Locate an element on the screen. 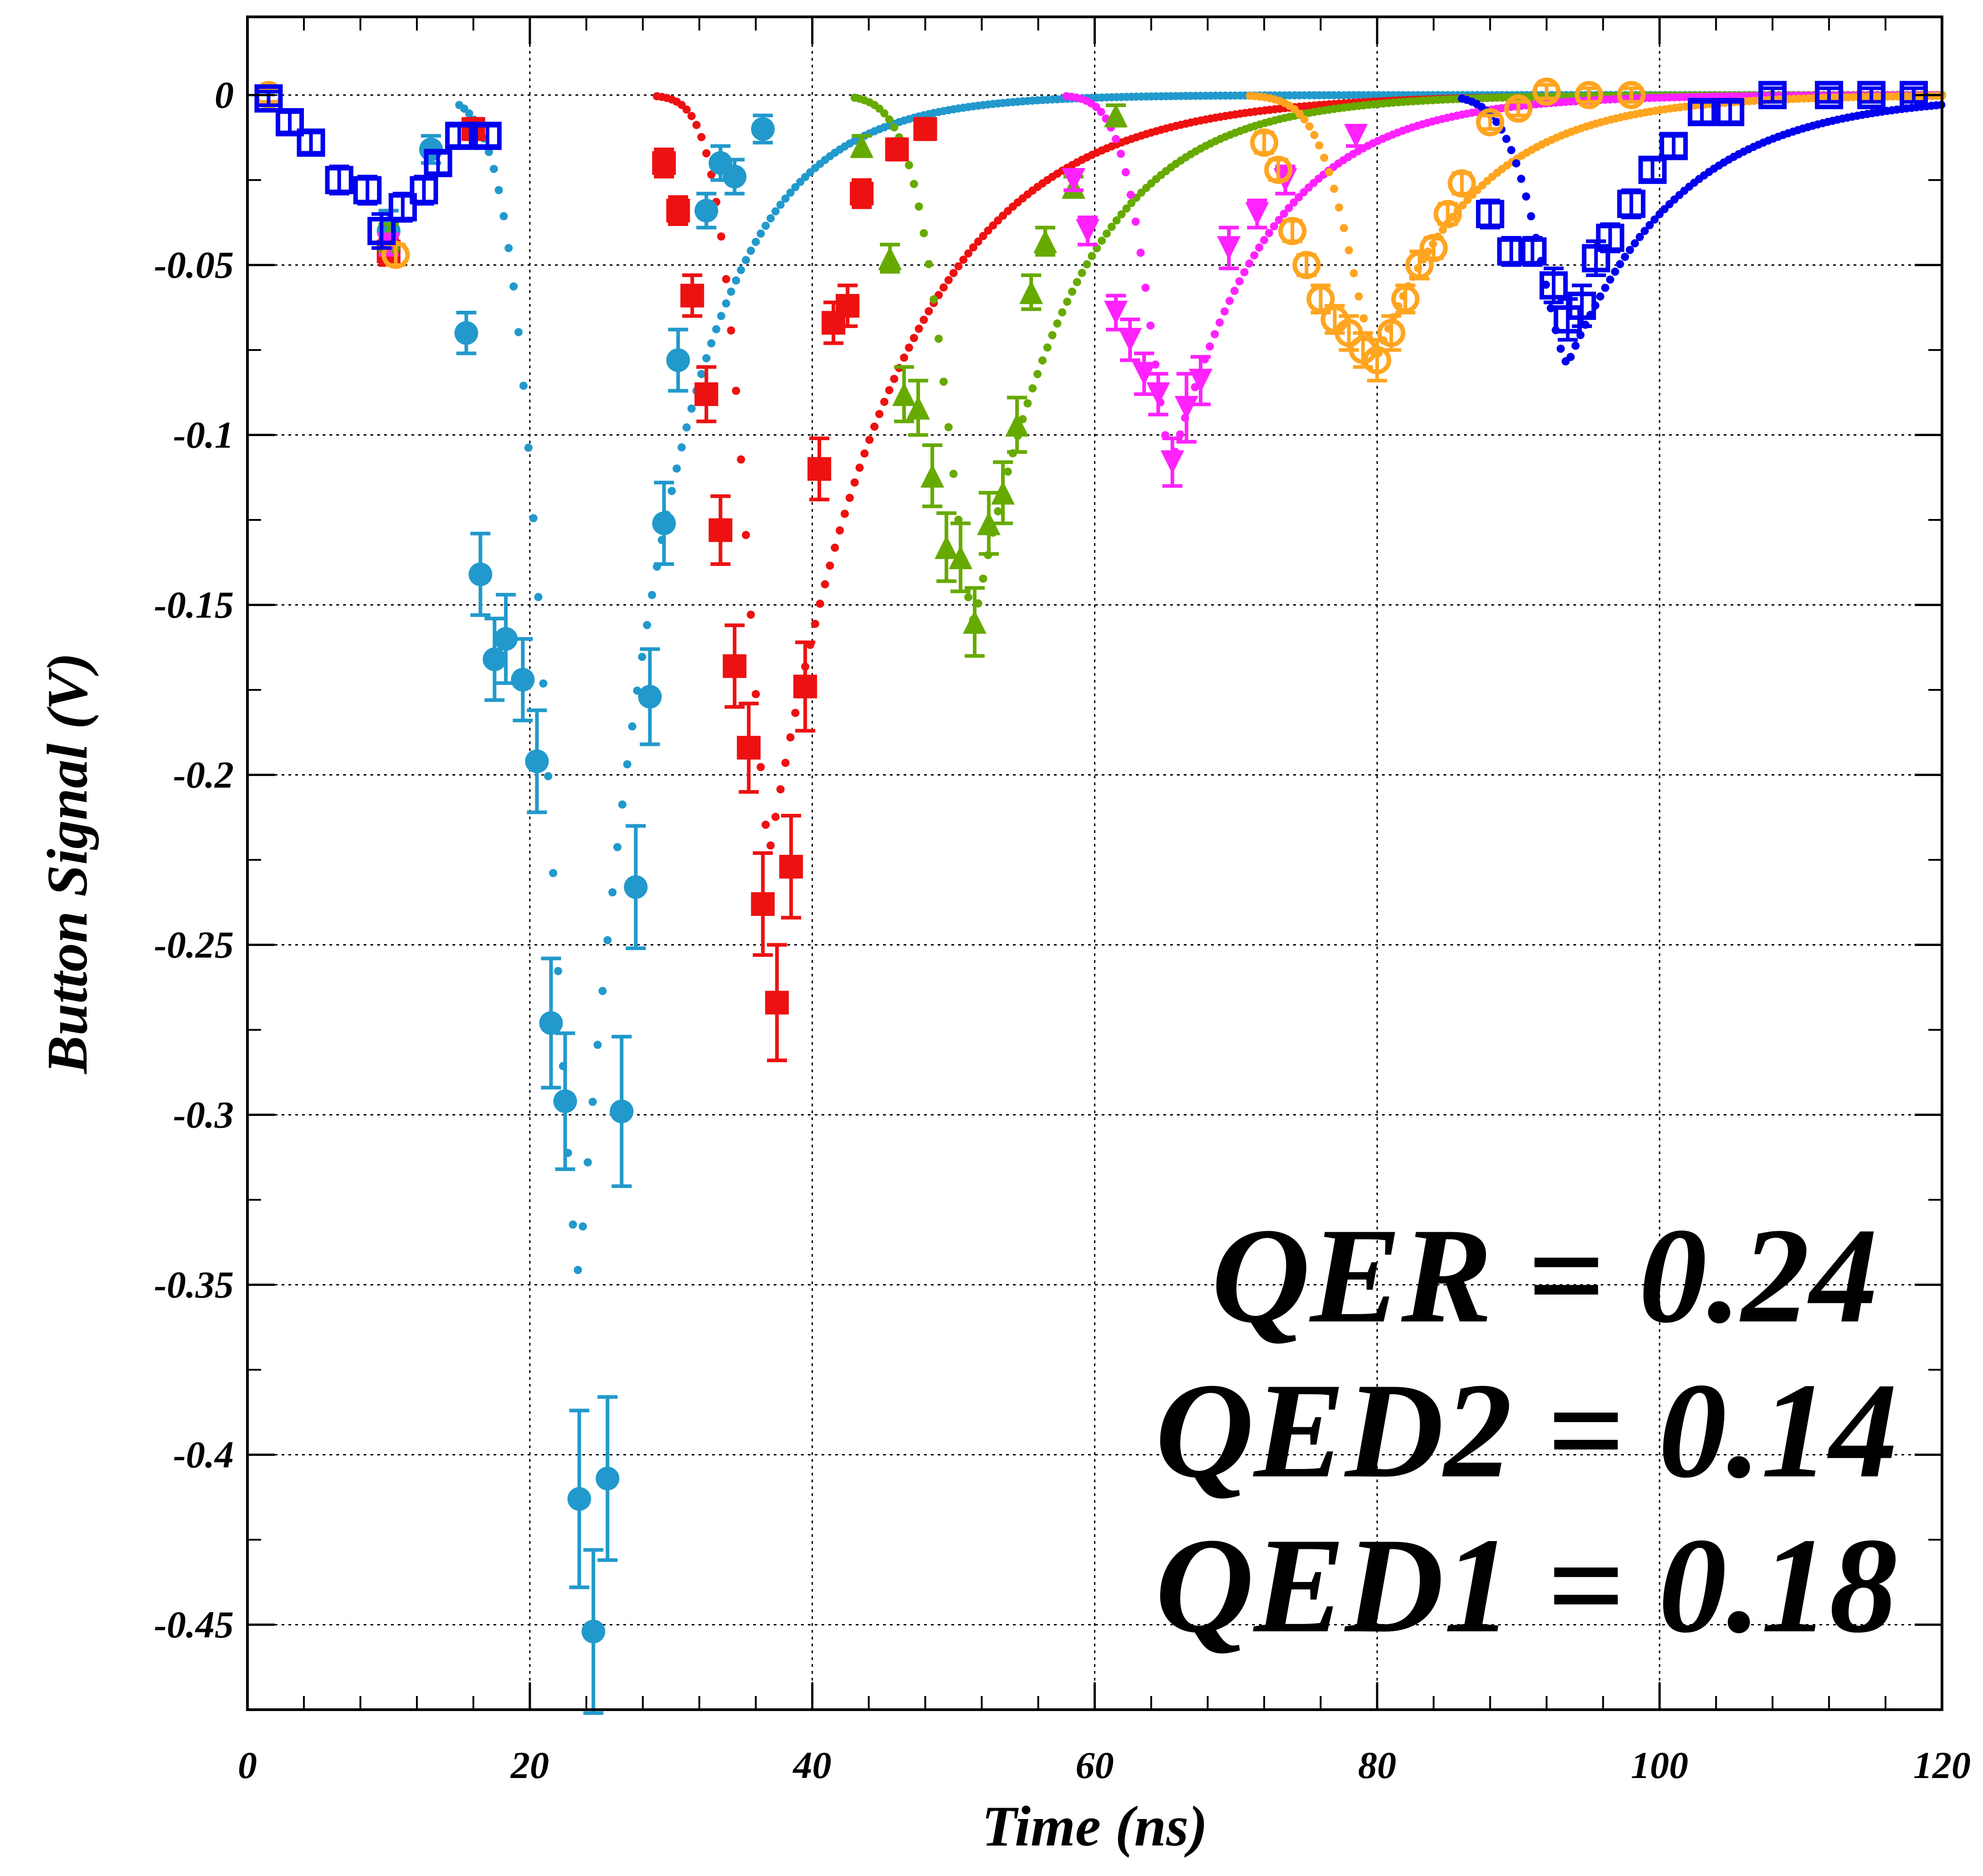  x-tick-label: 80 is located at coordinates (1377, 1765).